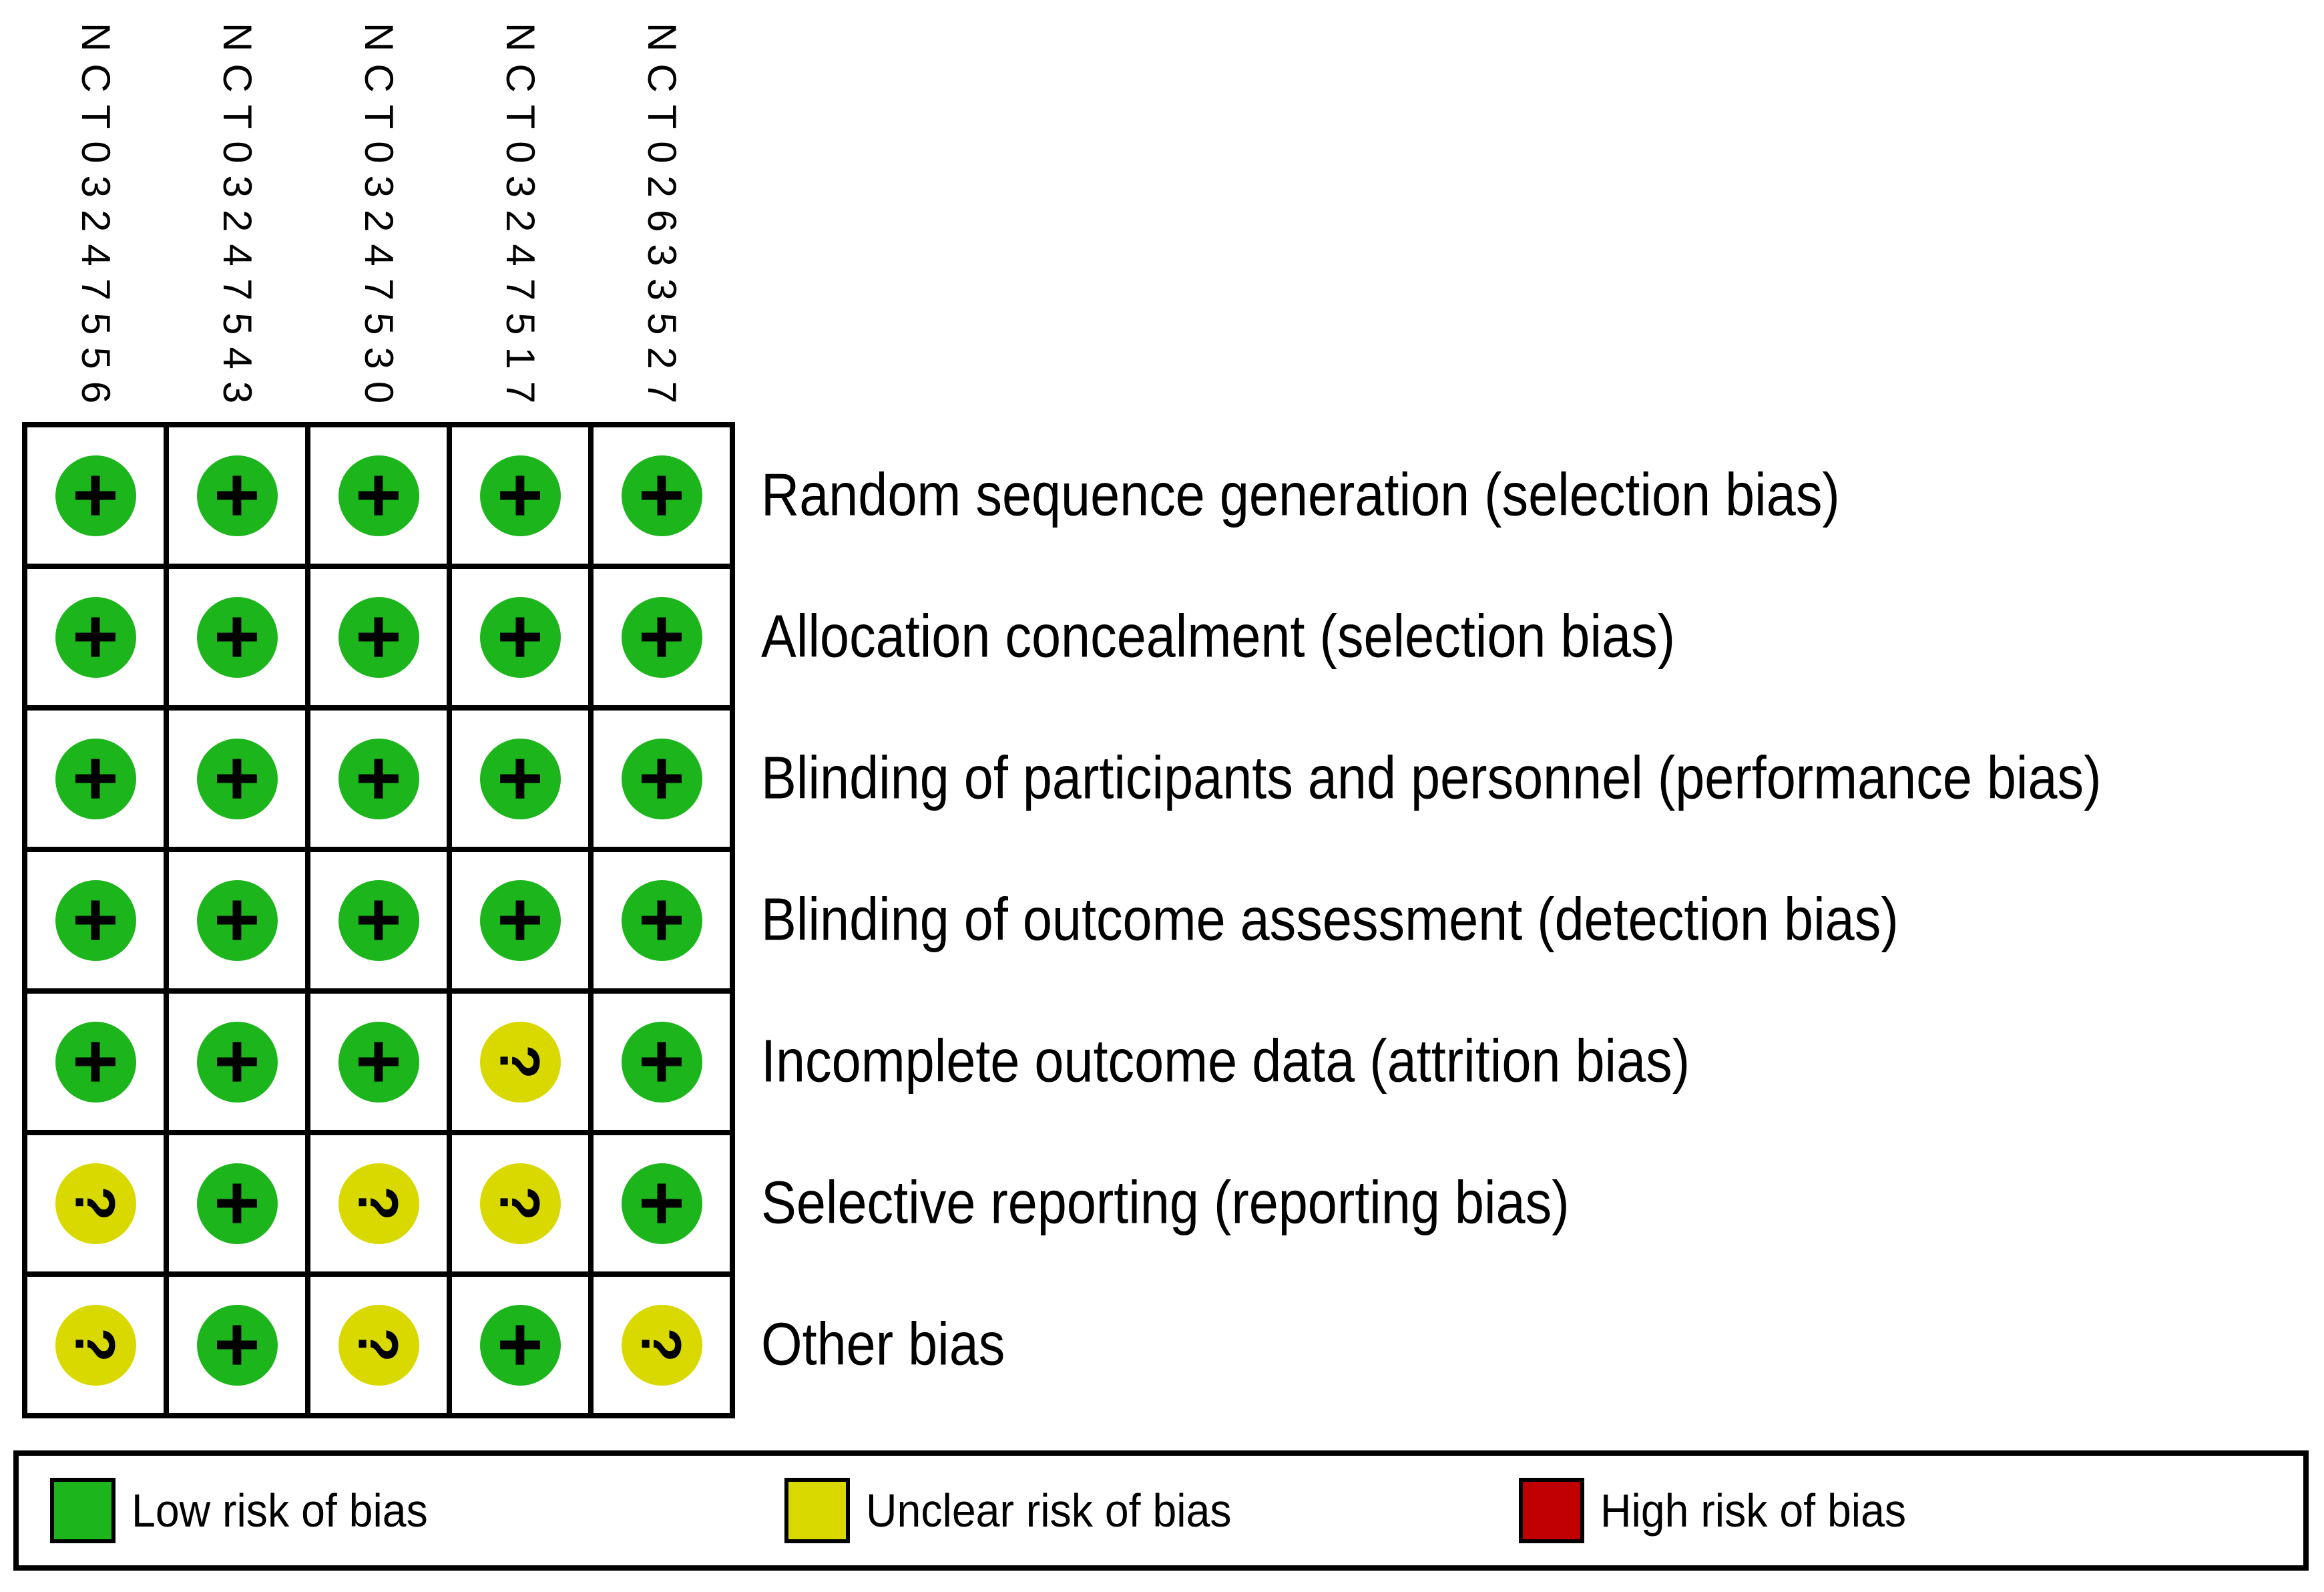  I want to click on legend-item-low: Low risk of bias, so click(251, 1510).